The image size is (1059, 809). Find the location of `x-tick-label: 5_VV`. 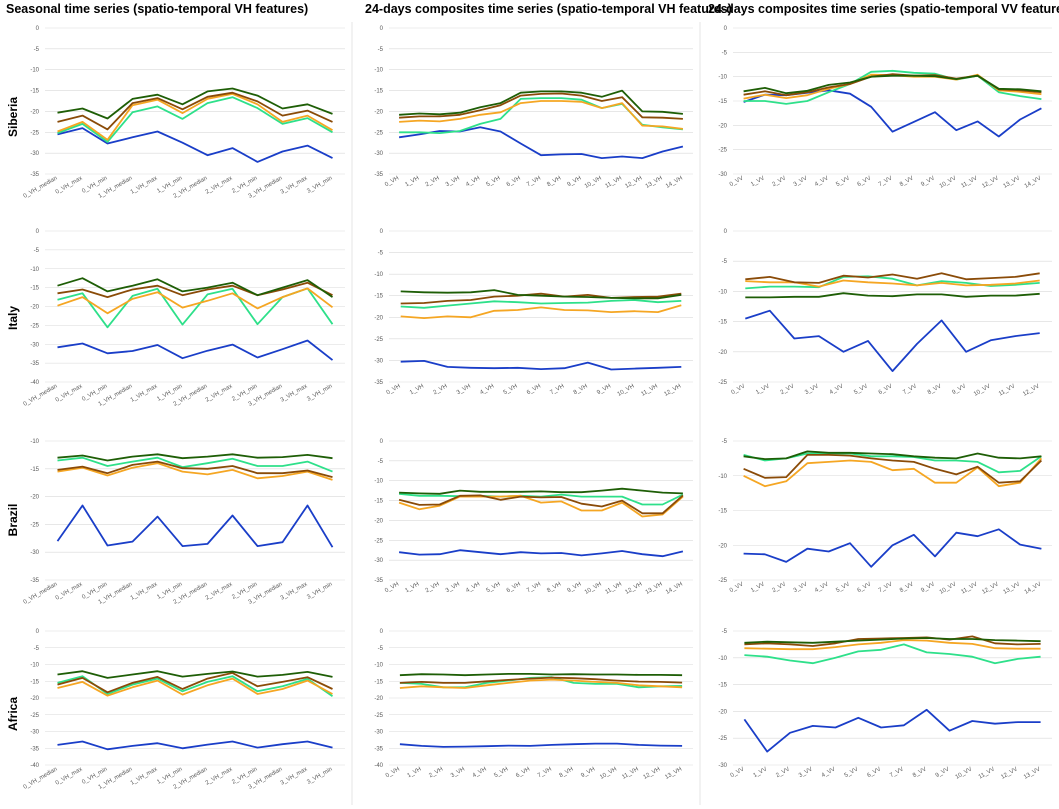

x-tick-label: 5_VV is located at coordinates (843, 588).